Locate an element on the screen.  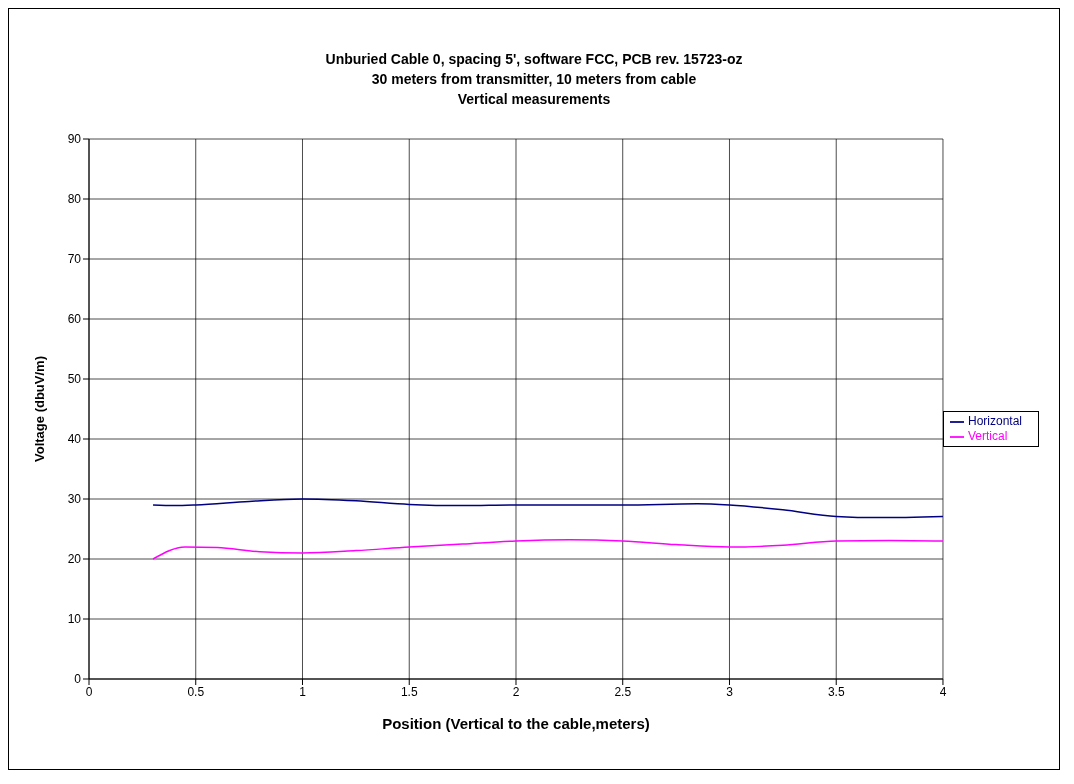
y-tick-label: 10 is located at coordinates (74, 619).